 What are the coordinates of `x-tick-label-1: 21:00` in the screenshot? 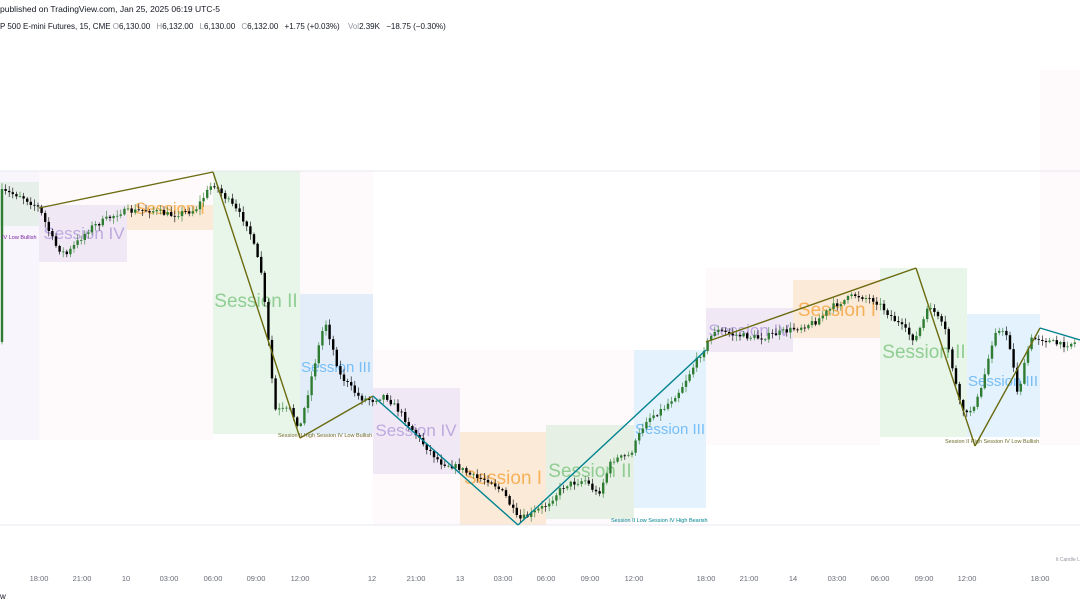 It's located at (82, 578).